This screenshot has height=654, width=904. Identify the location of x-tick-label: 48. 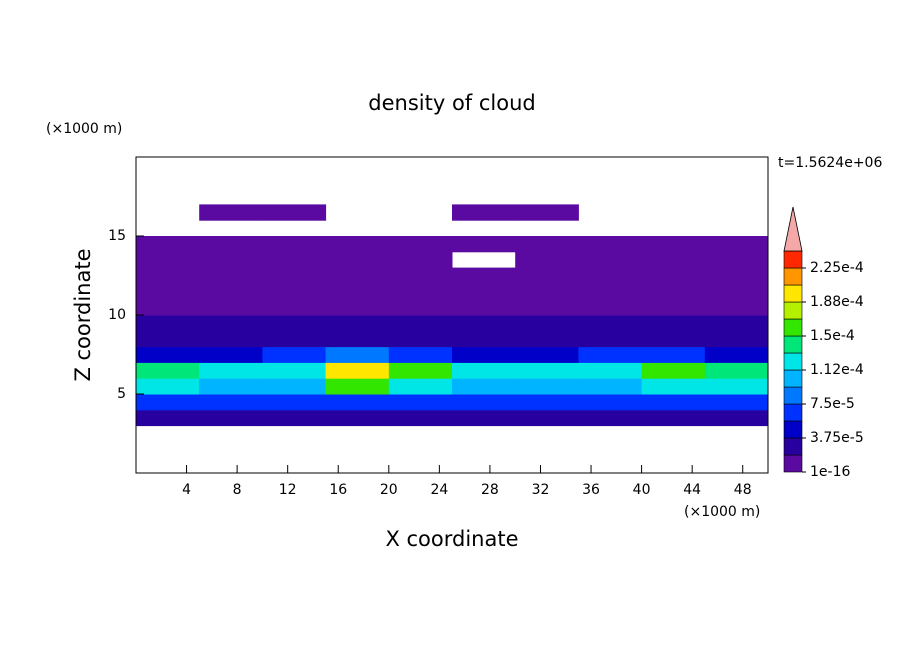
(743, 490).